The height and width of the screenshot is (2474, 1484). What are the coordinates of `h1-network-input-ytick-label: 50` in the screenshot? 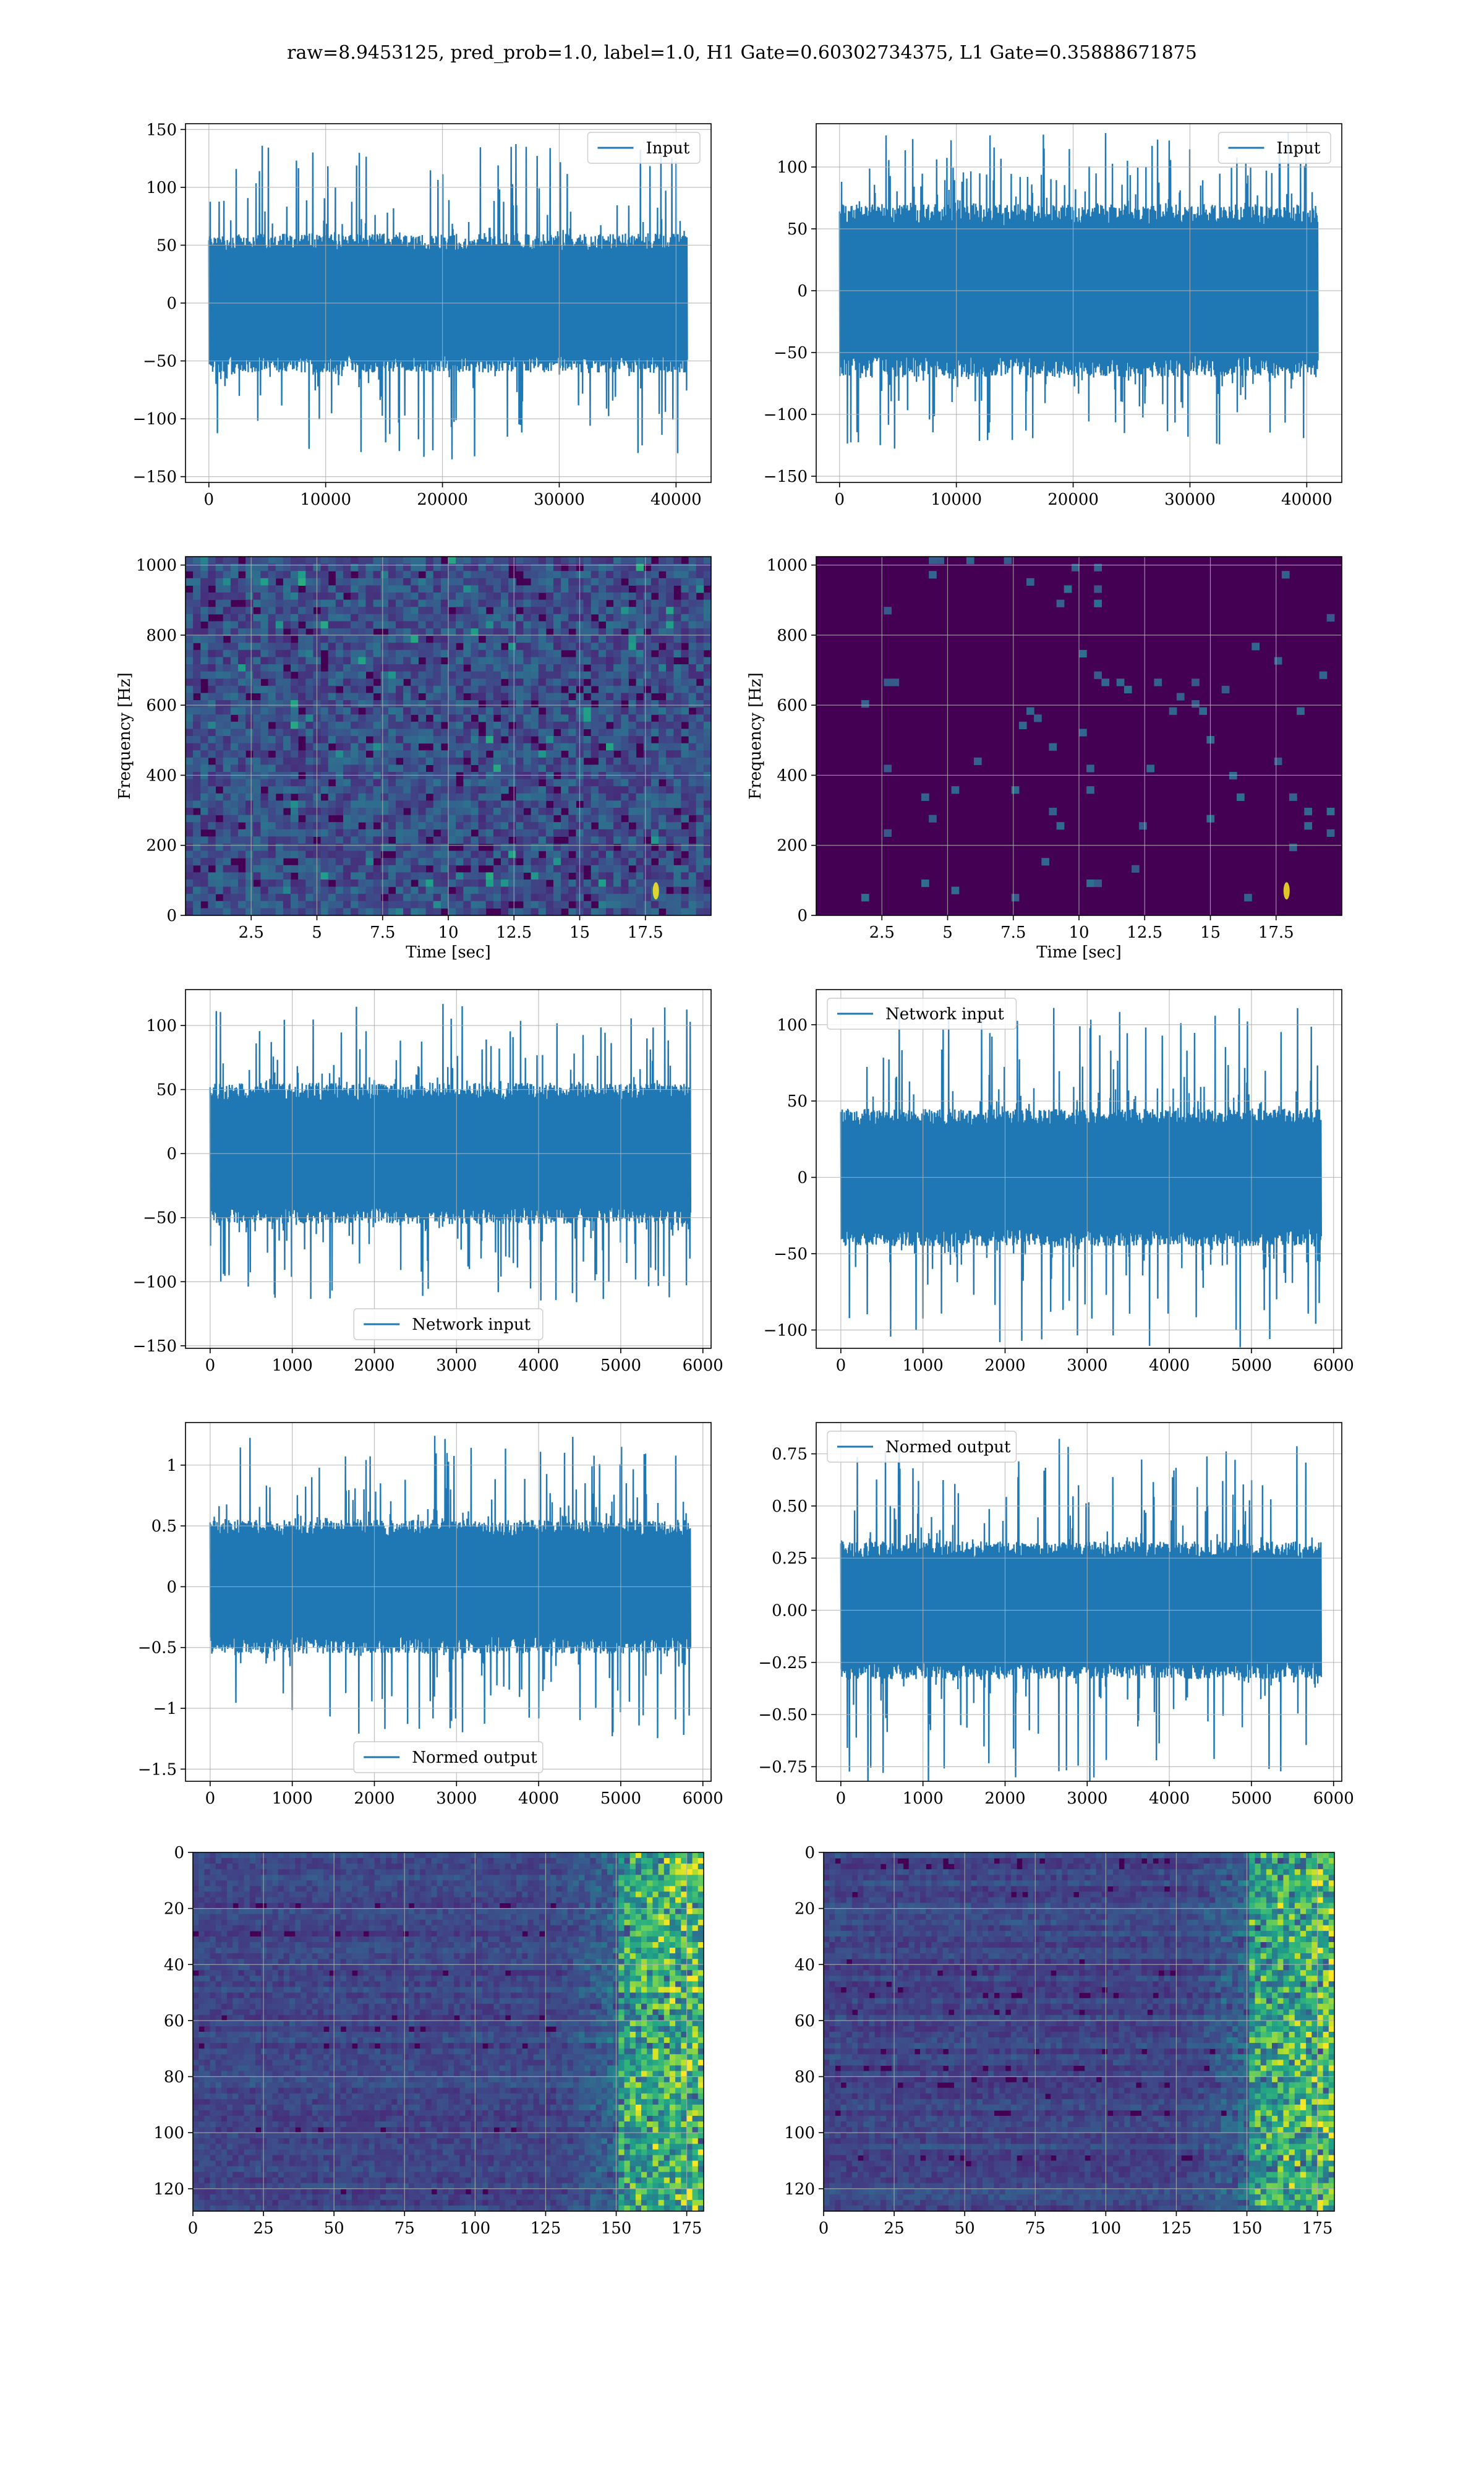 It's located at (166, 1090).